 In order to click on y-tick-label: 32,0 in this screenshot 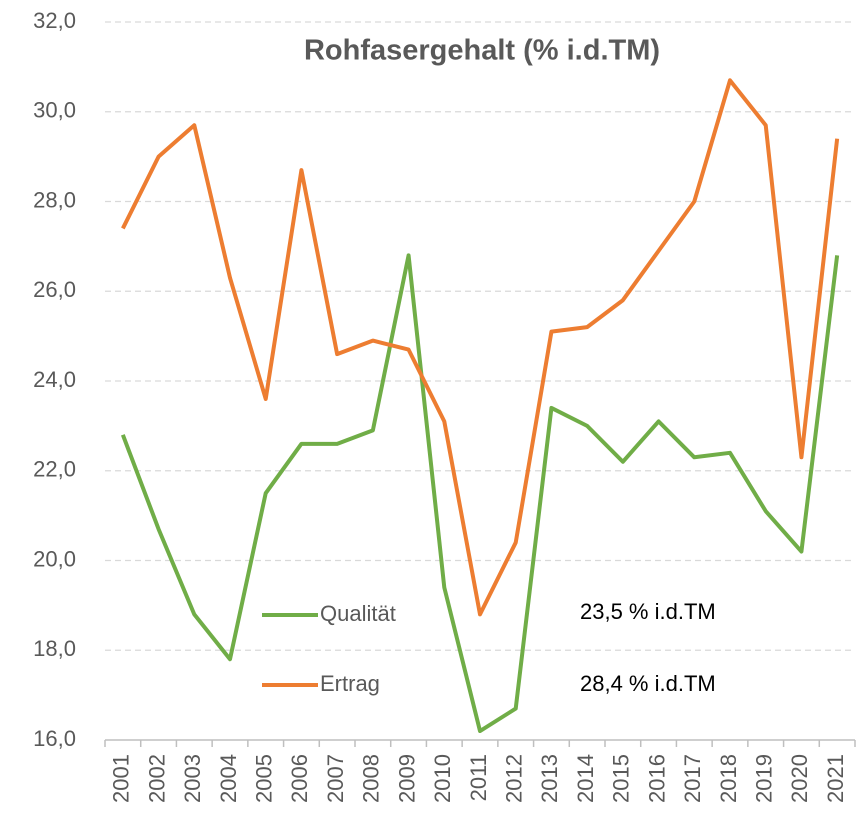, I will do `click(54, 20)`.